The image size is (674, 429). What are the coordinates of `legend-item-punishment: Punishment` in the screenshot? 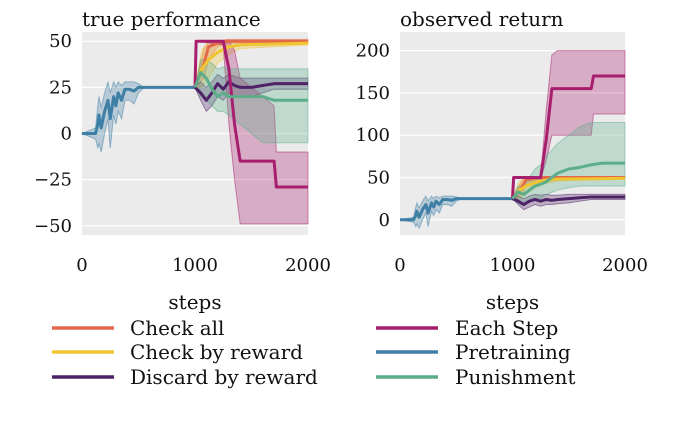 It's located at (475, 377).